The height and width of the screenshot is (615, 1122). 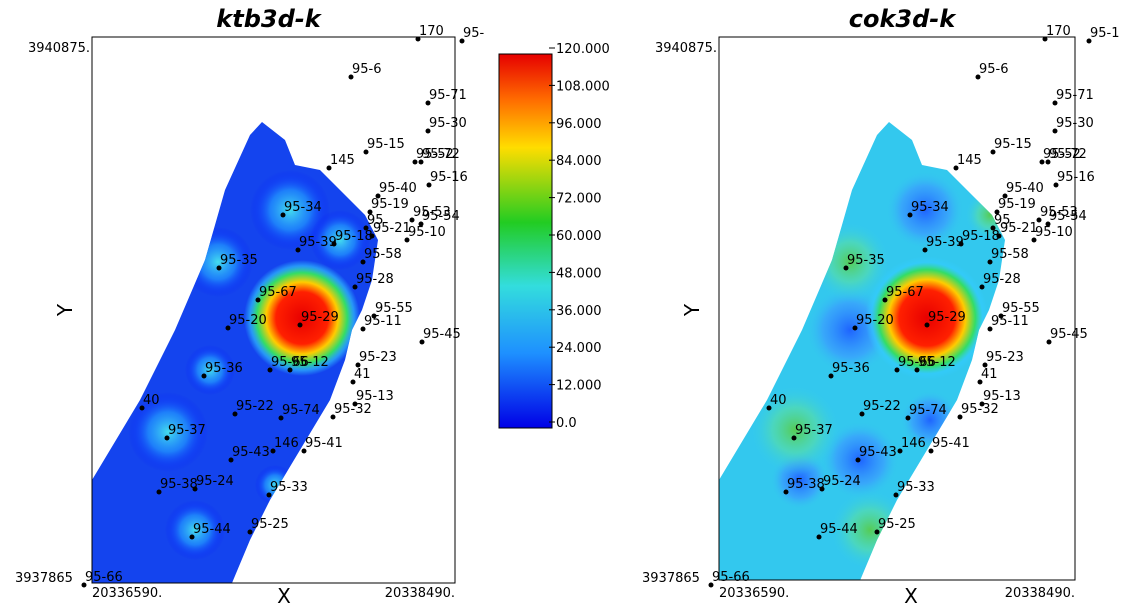 What do you see at coordinates (839, 529) in the screenshot?
I see `well-label: 95-44` at bounding box center [839, 529].